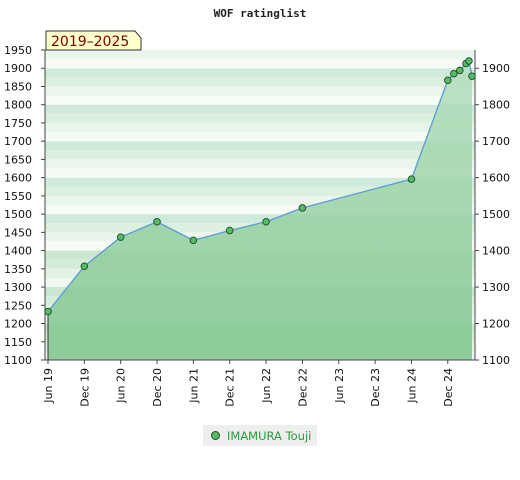 The image size is (520, 480). What do you see at coordinates (121, 386) in the screenshot?
I see `x-tick-label: Jun 20` at bounding box center [121, 386].